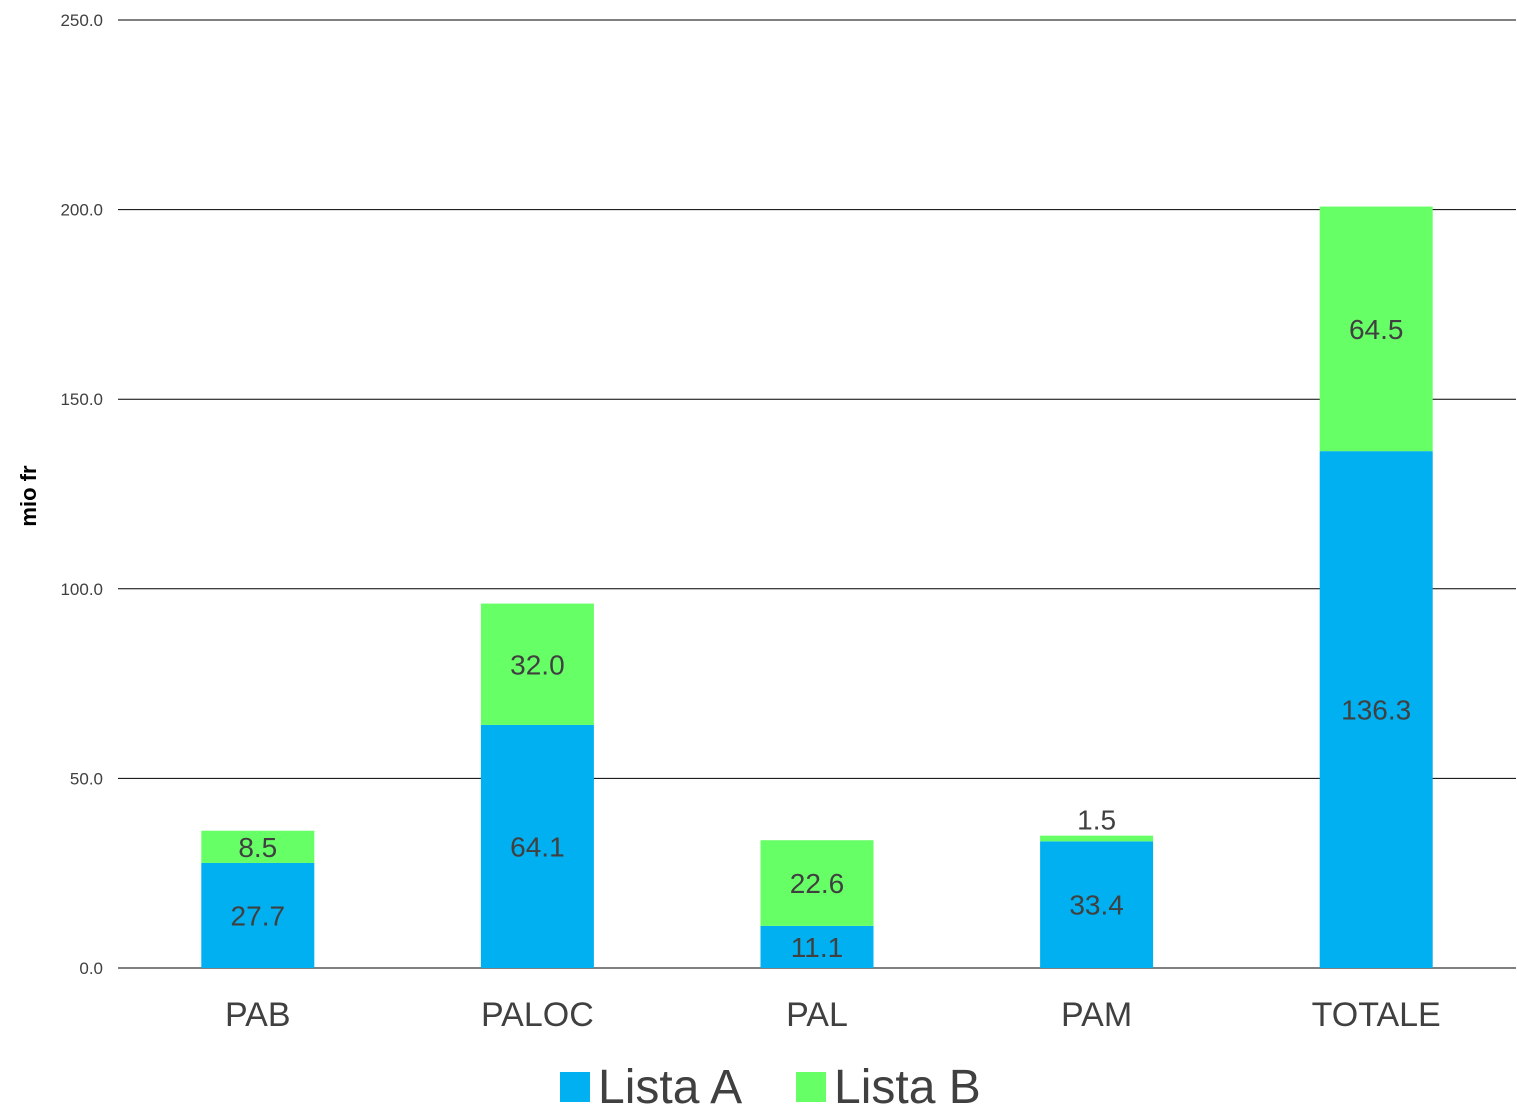 This screenshot has width=1517, height=1112. I want to click on data-label: 32.0, so click(537, 664).